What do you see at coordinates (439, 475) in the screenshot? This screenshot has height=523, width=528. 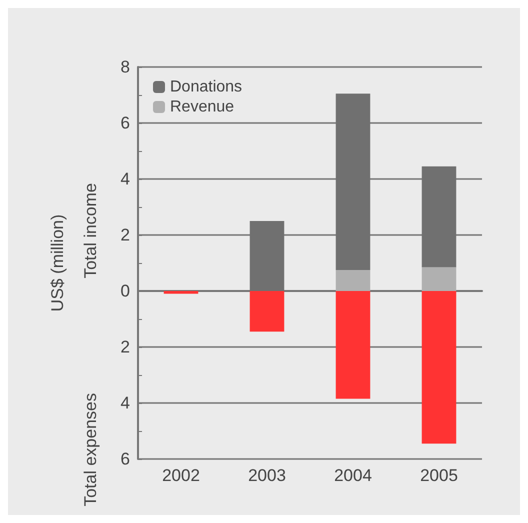 I see `x-tick-label: 2005` at bounding box center [439, 475].